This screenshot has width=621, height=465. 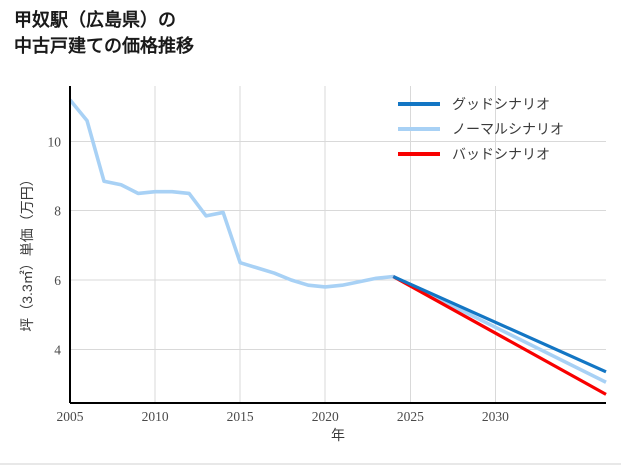 I want to click on x-axis-title: 年, so click(x=338, y=435).